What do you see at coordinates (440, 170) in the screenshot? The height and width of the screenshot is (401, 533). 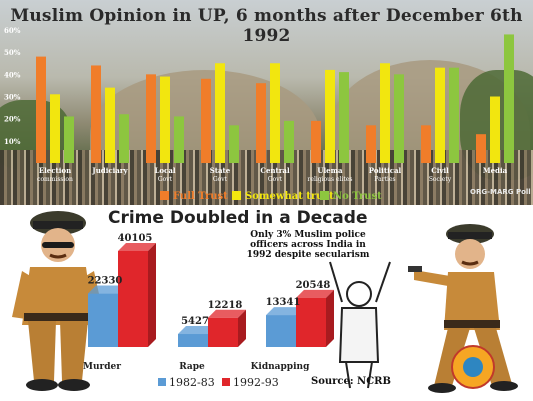 I see `category-label: Civil` at bounding box center [440, 170].